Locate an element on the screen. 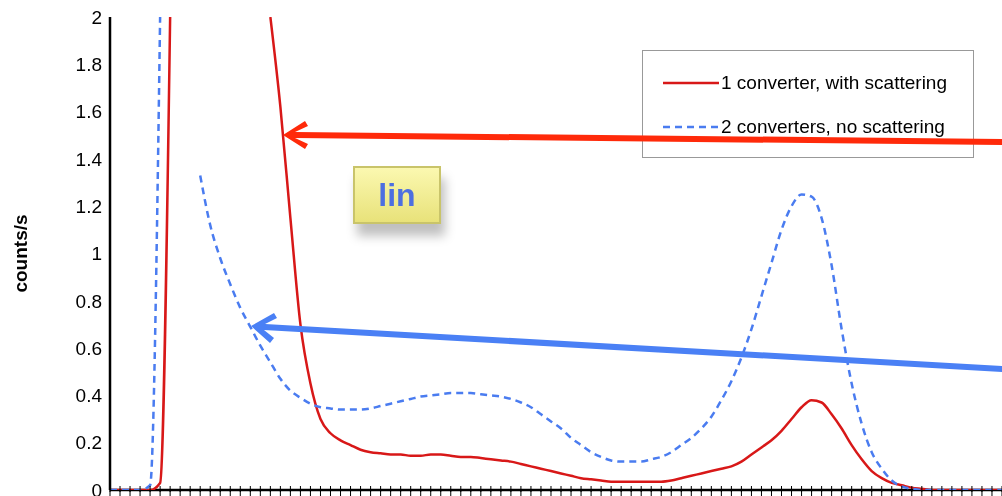 The image size is (1002, 496). y-tick-label: 0.6 is located at coordinates (88, 348).